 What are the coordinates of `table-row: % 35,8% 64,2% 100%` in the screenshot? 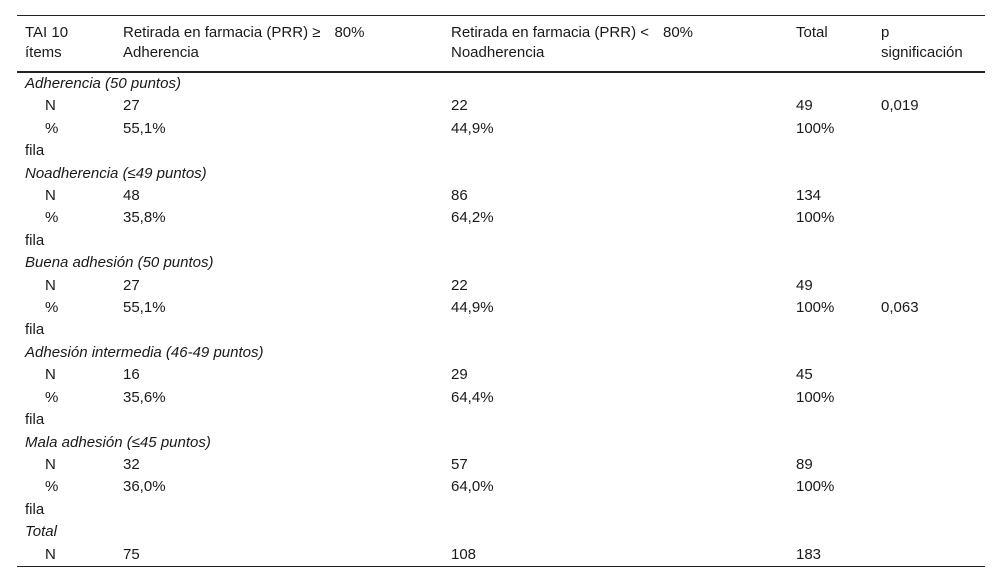 It's located at (440, 218).